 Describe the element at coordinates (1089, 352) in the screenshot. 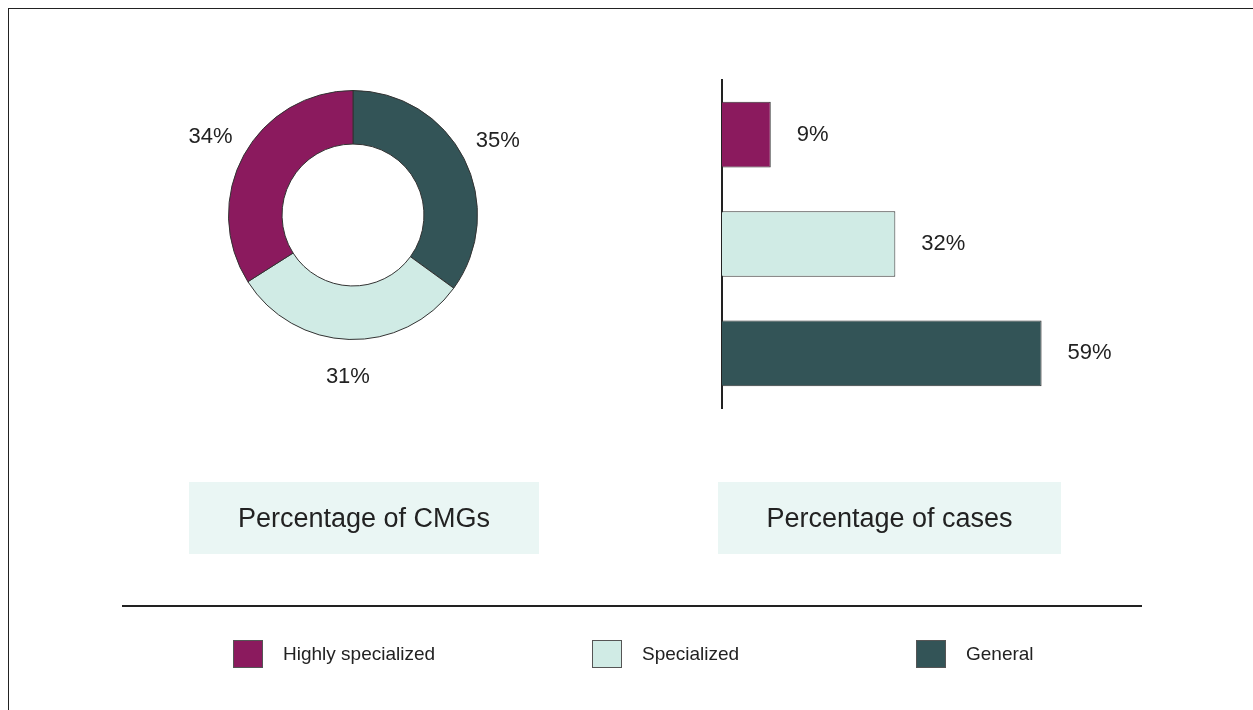

I see `data-label: 59%` at that location.